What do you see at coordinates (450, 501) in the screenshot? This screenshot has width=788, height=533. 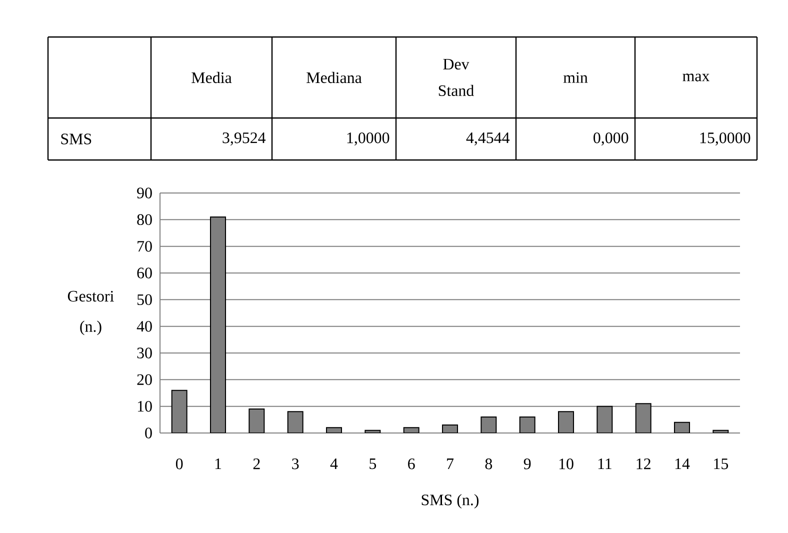 I see `x-axis-title: SMS (n.)` at bounding box center [450, 501].